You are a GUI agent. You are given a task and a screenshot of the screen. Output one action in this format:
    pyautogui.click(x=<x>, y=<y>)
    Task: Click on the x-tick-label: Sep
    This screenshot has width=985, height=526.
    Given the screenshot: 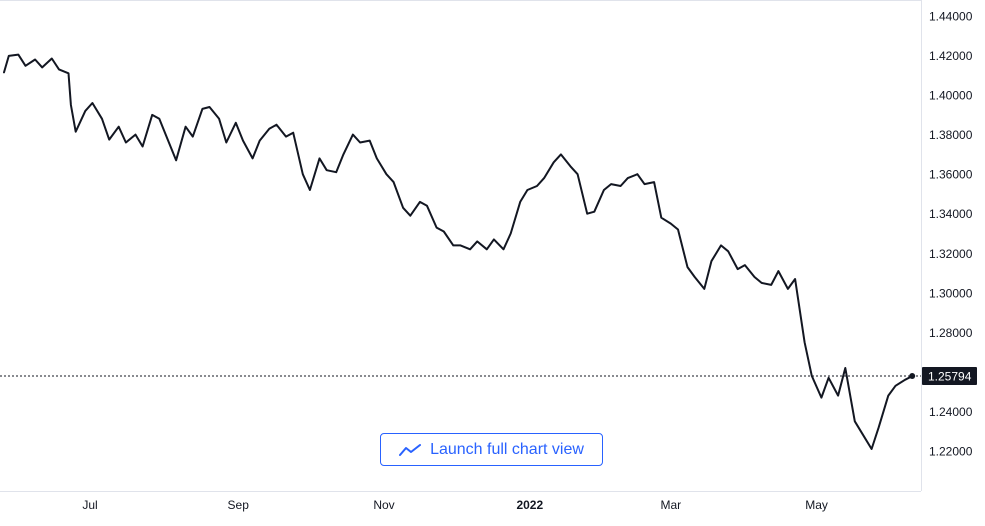 What is the action you would take?
    pyautogui.click(x=239, y=505)
    